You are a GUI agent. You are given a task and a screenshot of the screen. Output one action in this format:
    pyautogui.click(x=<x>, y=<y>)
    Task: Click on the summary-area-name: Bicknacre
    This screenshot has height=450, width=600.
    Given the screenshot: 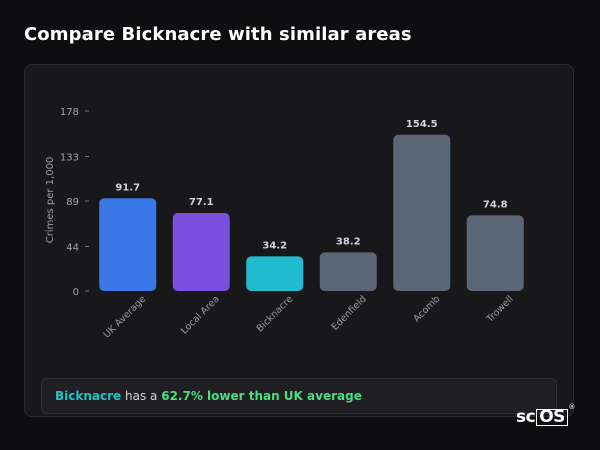 What is the action you would take?
    pyautogui.click(x=88, y=396)
    